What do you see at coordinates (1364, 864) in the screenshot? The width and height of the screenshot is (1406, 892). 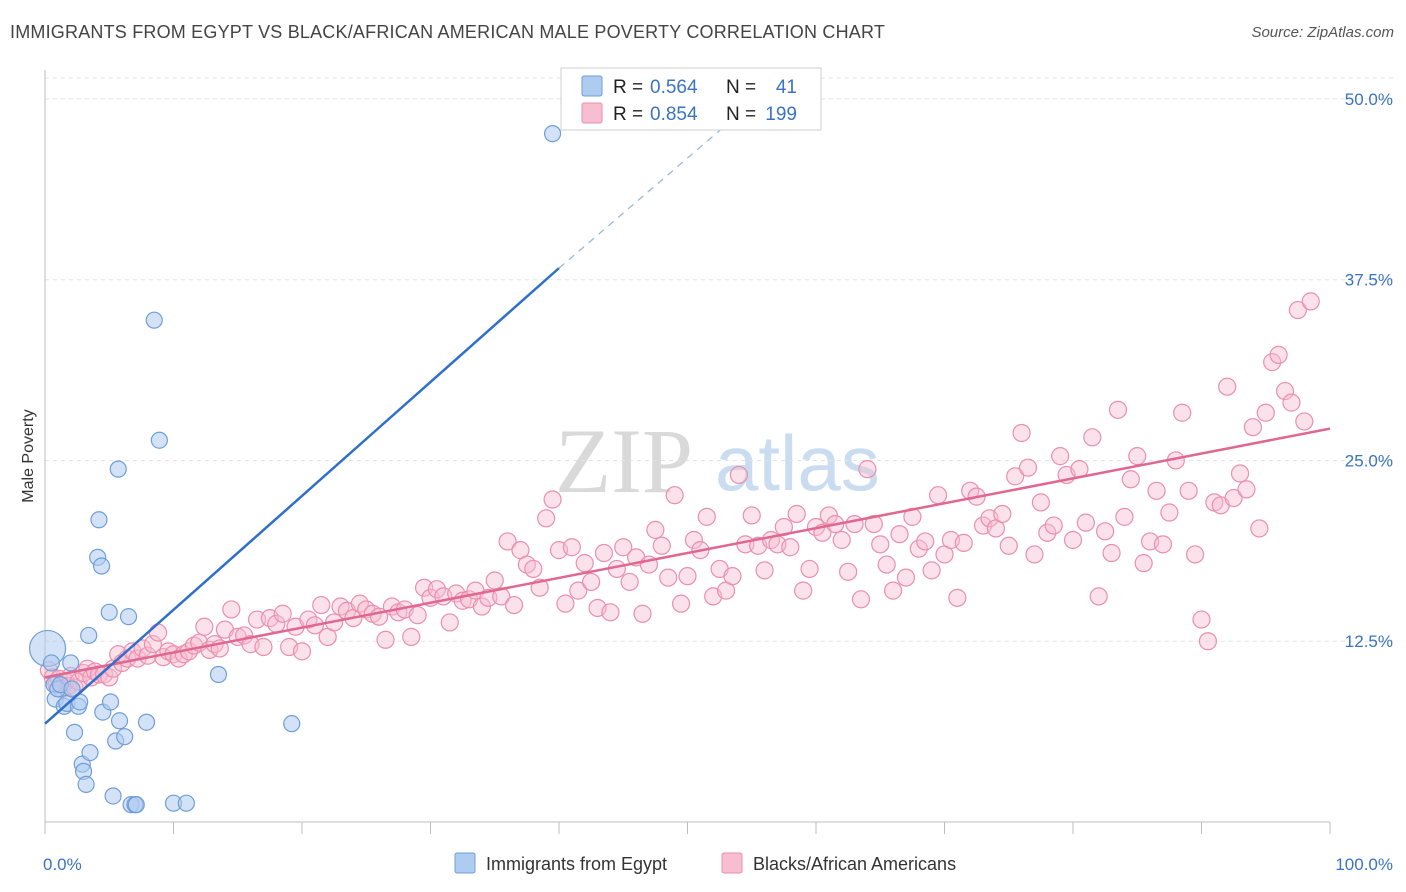 I see `x-tick-label: 100.0%` at bounding box center [1364, 864].